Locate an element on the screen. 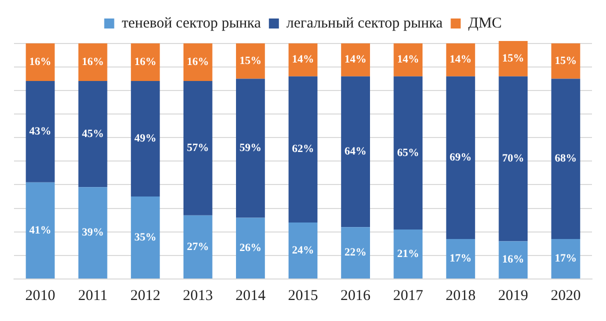 This screenshot has width=606, height=321. data-label: 57% is located at coordinates (197, 148).